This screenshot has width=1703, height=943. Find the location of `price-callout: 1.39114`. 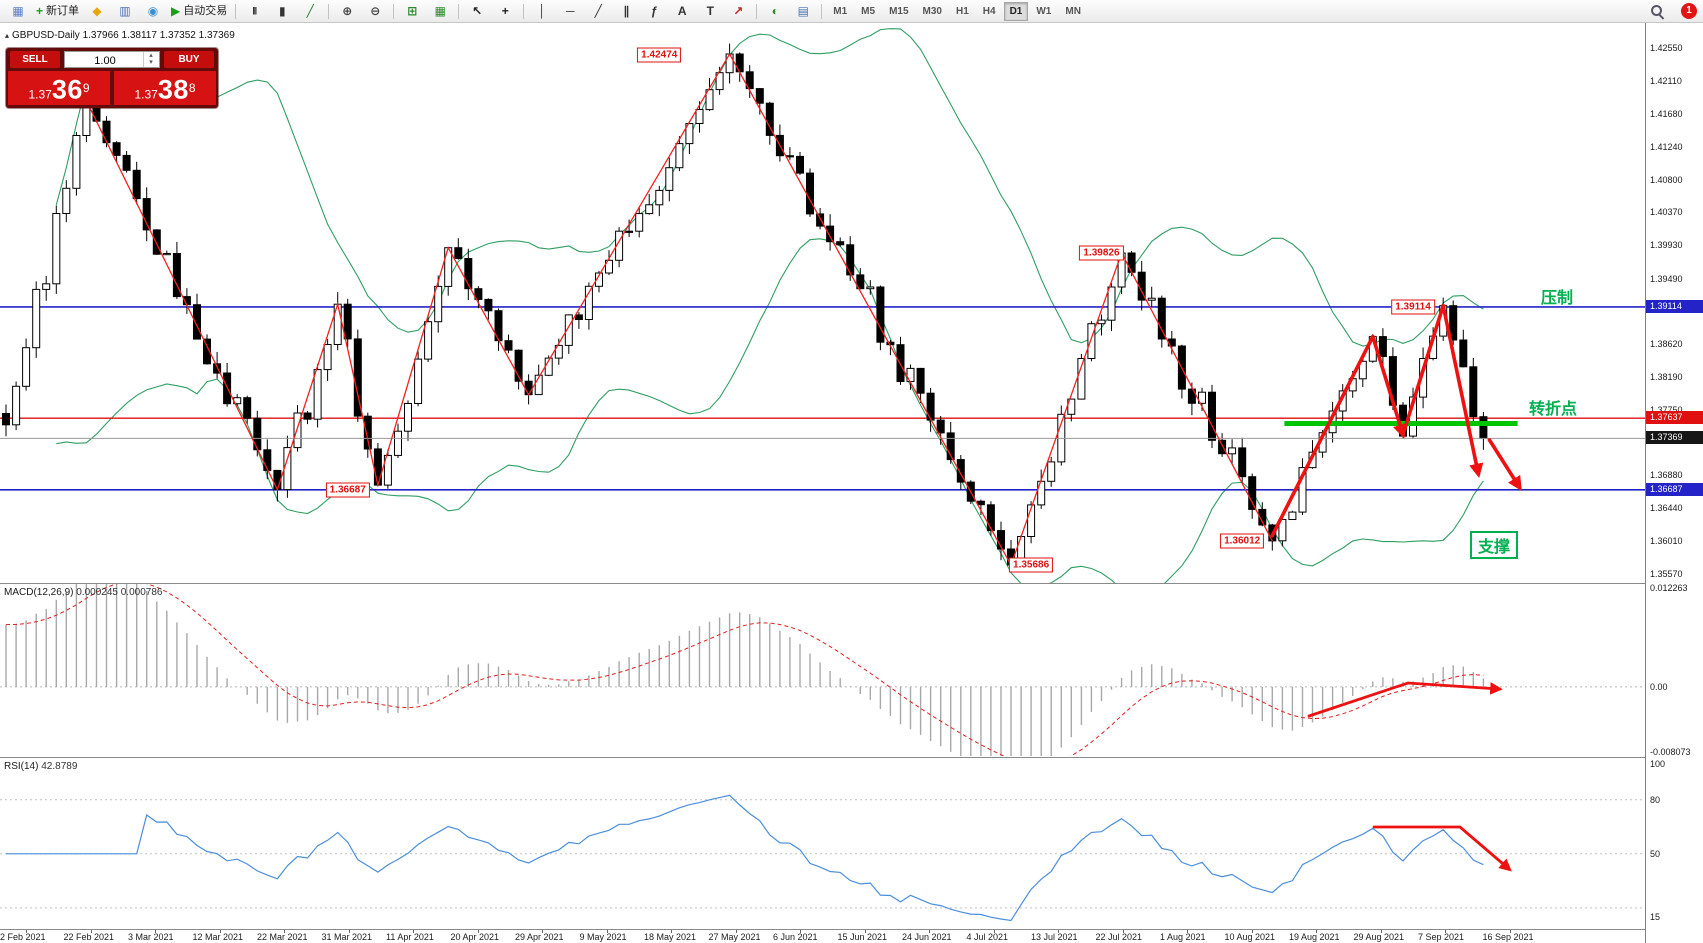

price-callout: 1.39114 is located at coordinates (1413, 307).